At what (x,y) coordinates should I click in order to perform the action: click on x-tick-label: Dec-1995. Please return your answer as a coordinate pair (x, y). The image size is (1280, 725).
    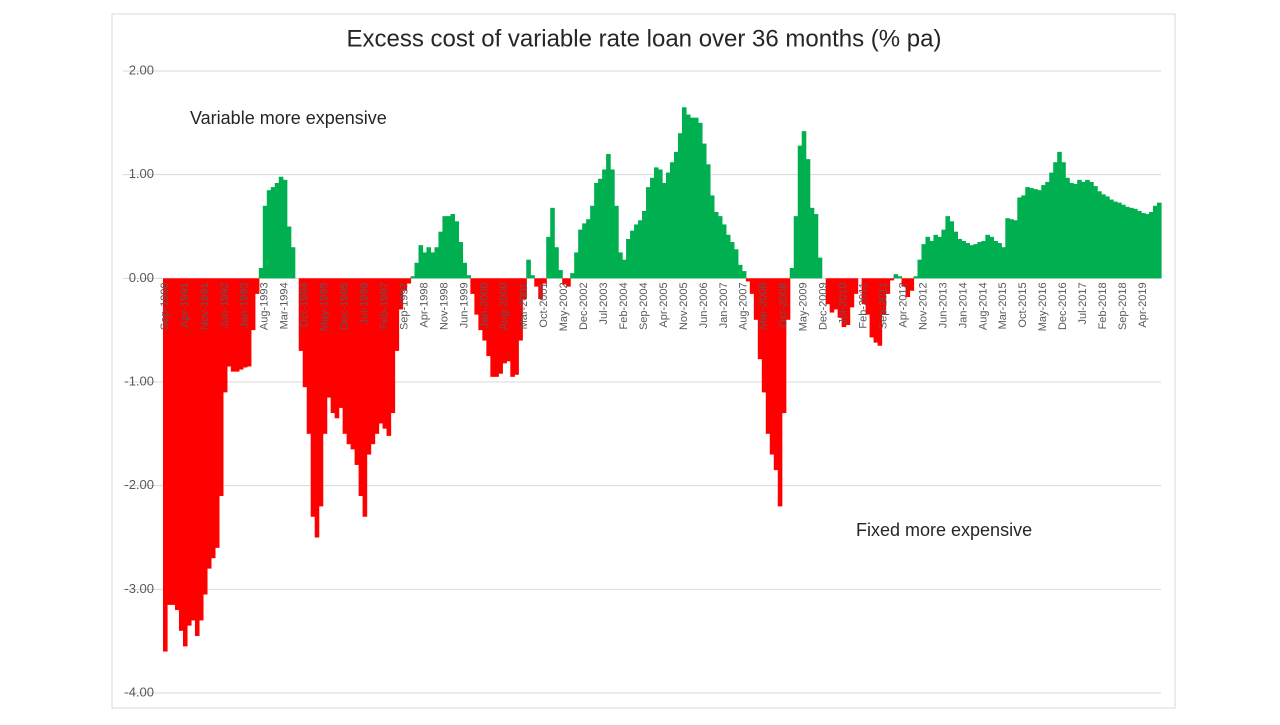
    Looking at the image, I should click on (345, 306).